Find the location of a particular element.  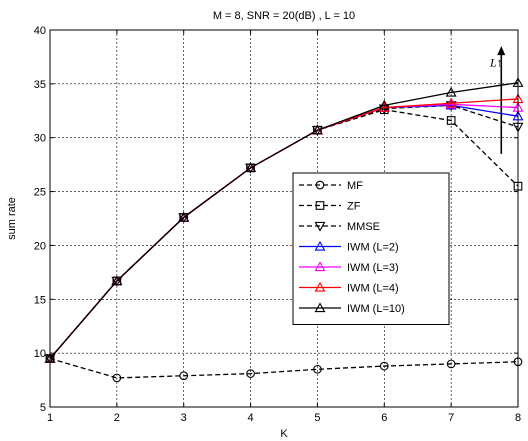

y-tick-label: 30 is located at coordinates (40, 139).